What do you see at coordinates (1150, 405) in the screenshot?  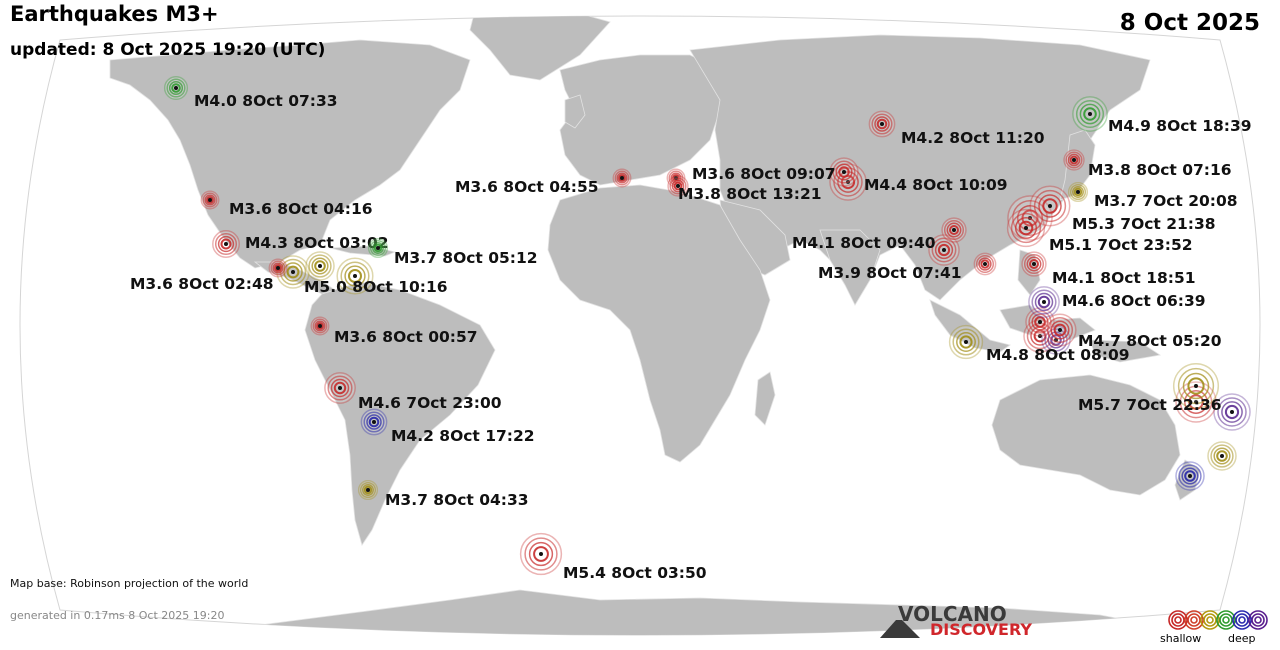 I see `quake-label-vanuatu: M5.7 7Oct 22:36` at bounding box center [1150, 405].